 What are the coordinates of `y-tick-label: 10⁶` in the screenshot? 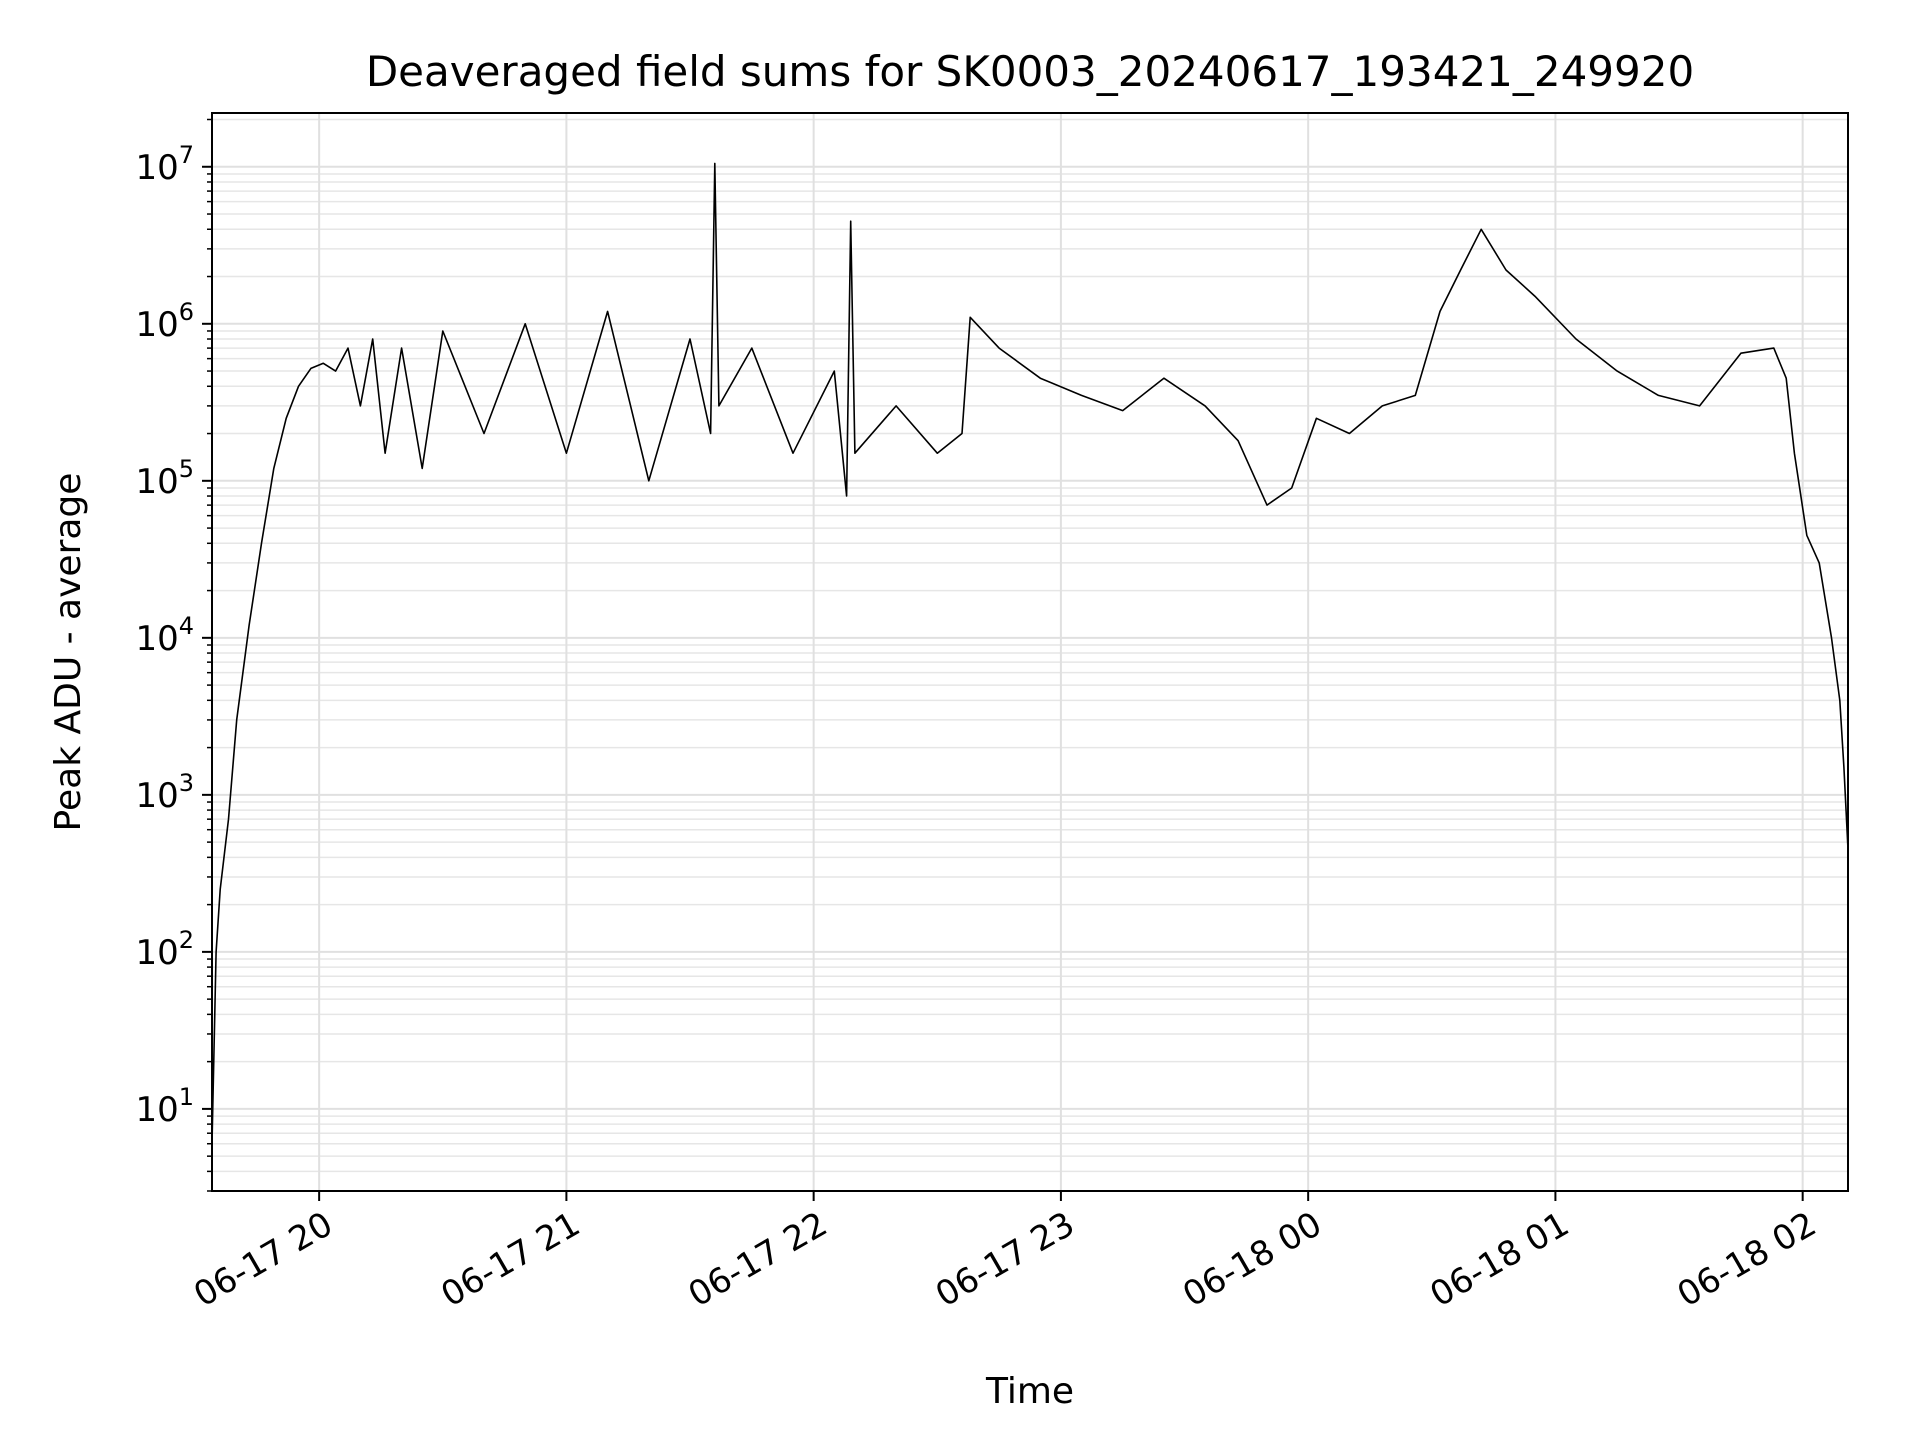 It's located at (164, 321).